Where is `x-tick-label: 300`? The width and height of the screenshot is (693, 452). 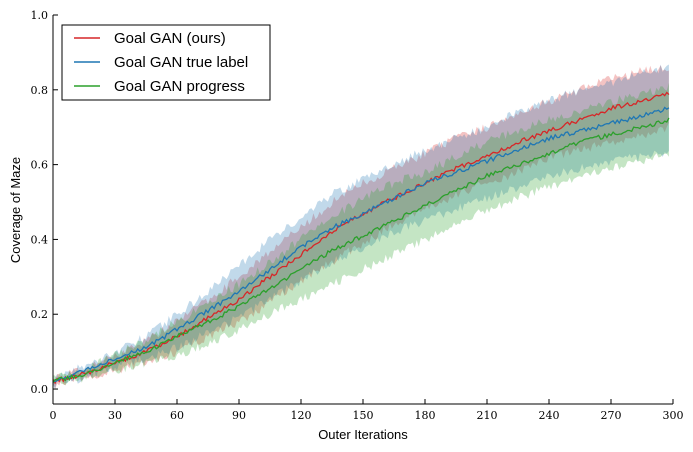
x-tick-label: 300 is located at coordinates (673, 415).